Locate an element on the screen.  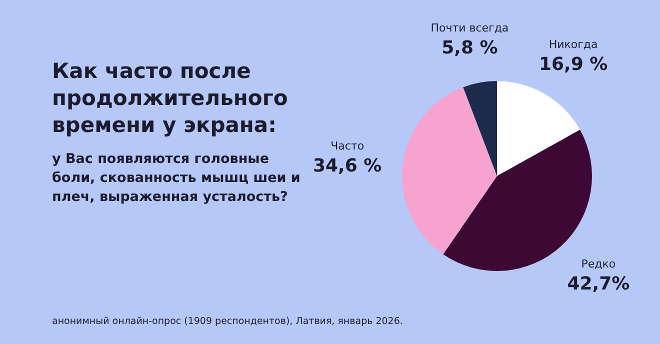
slice-label: Никогда is located at coordinates (573, 44).